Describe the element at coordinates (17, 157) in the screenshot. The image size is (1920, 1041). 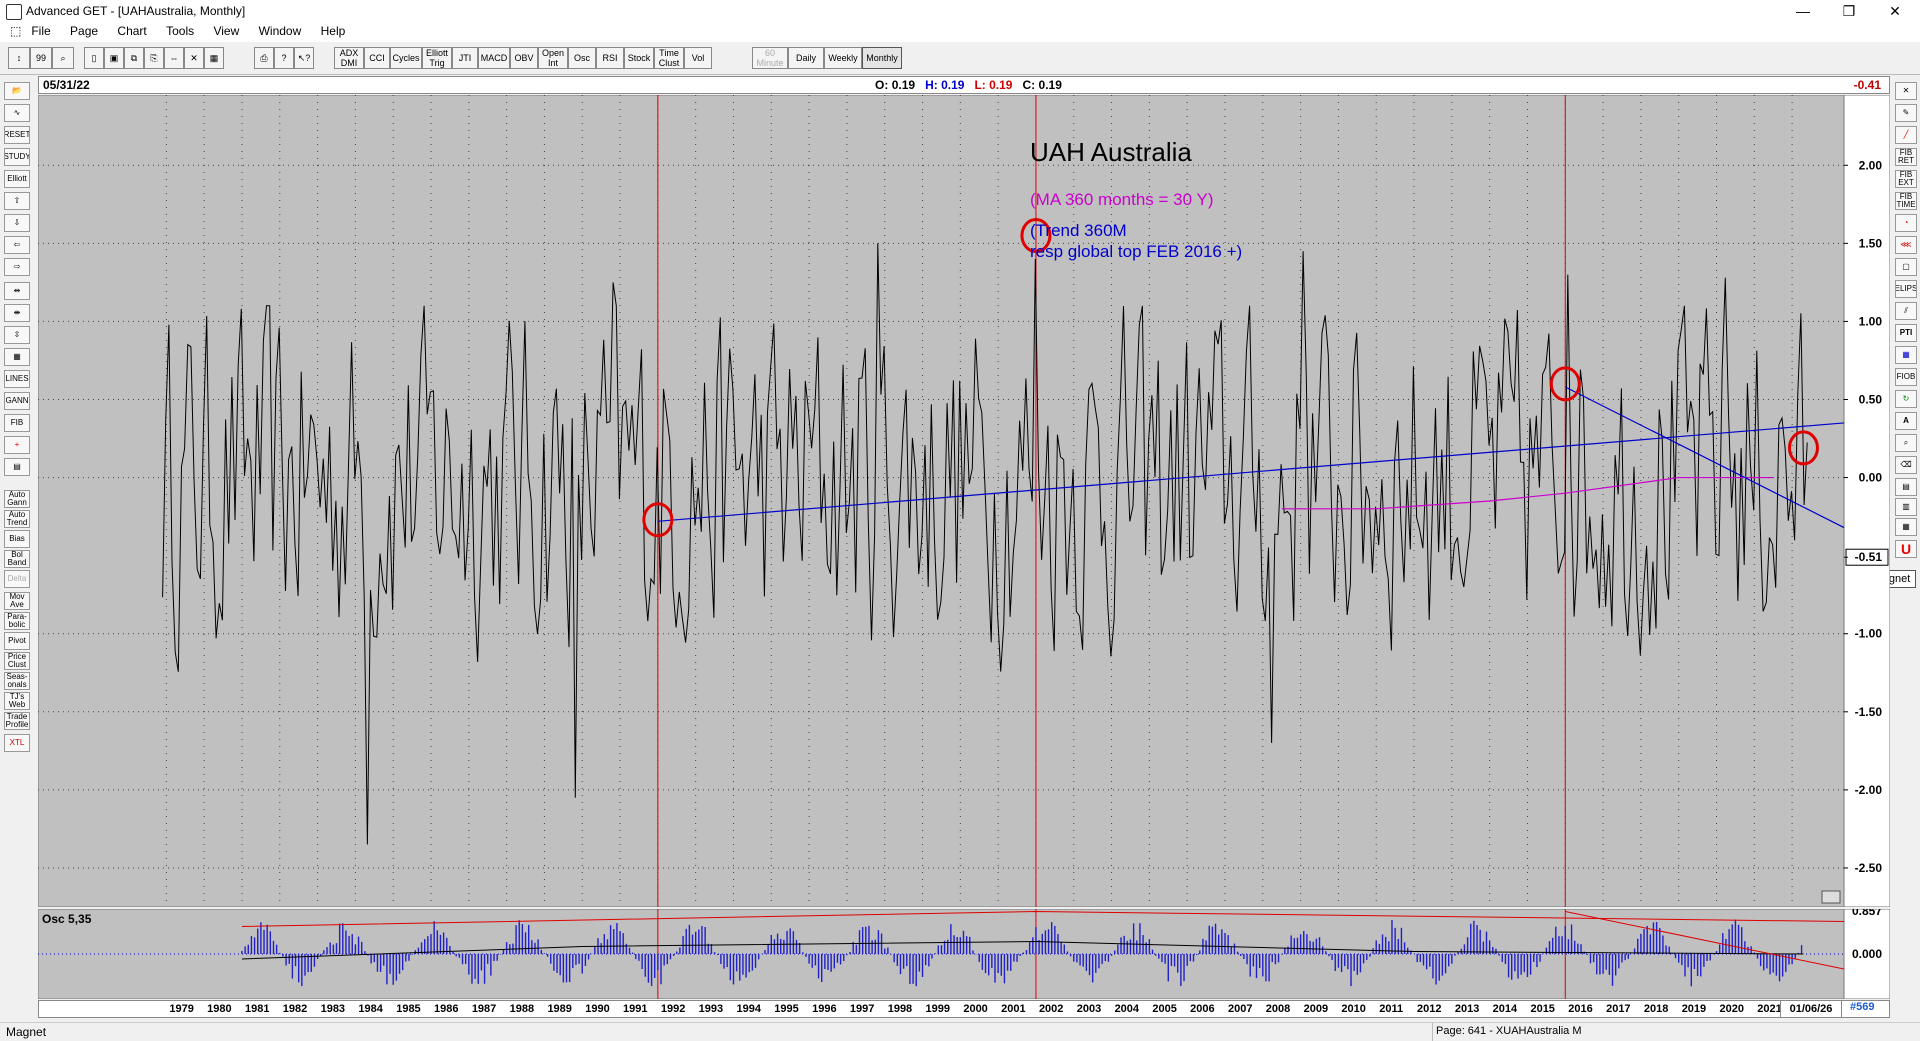
I see `study-button: STUDY` at that location.